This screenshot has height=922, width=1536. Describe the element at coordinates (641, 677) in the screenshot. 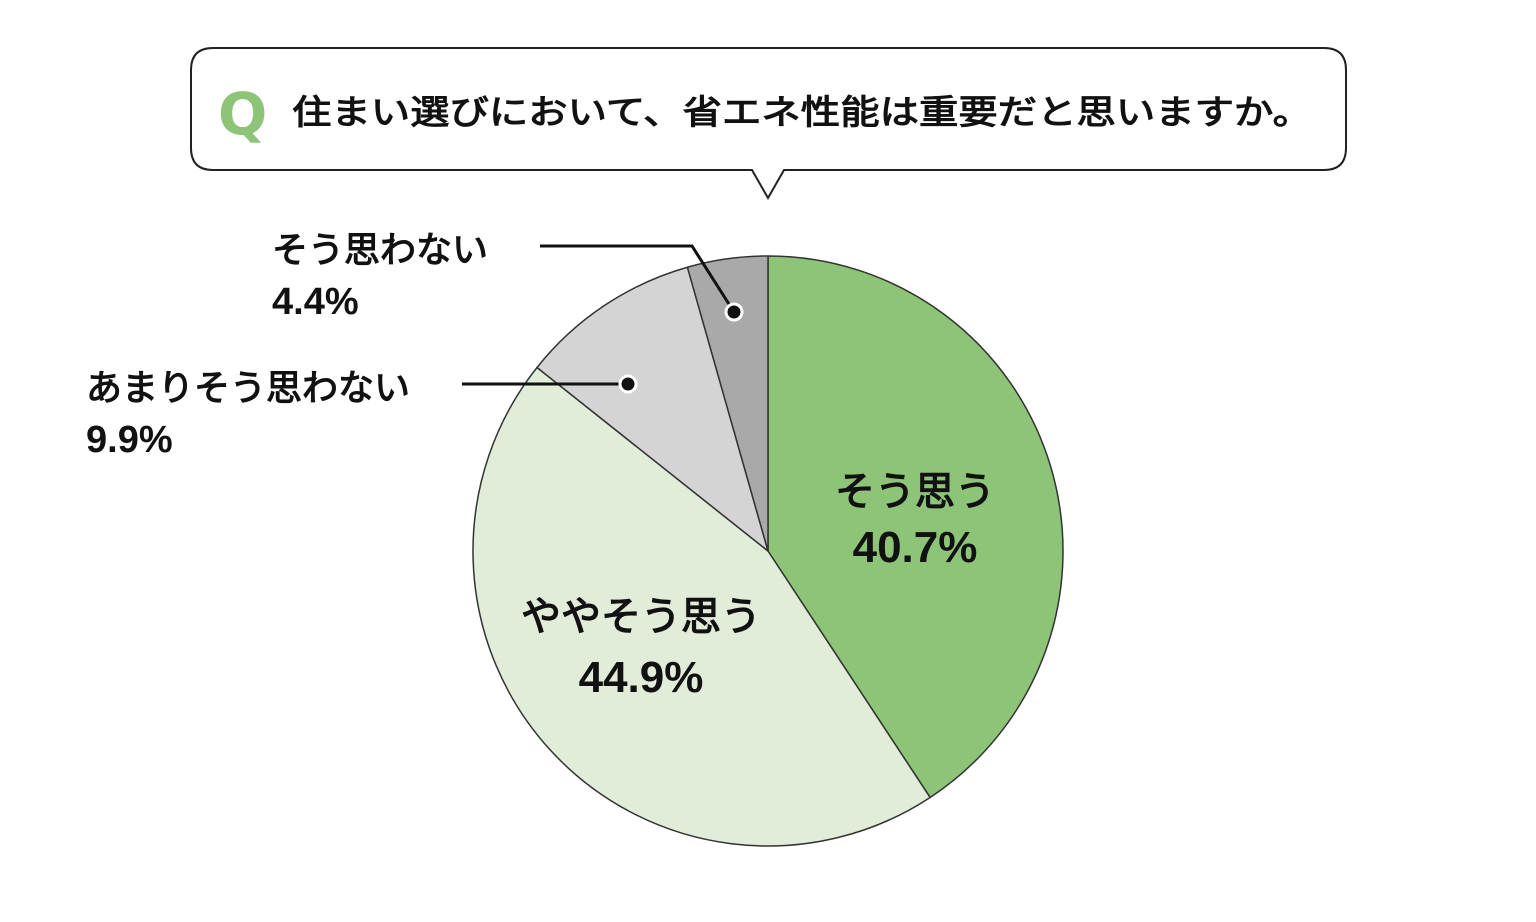

I see `slice-value-yaya-soo-omou: 44.9%` at that location.